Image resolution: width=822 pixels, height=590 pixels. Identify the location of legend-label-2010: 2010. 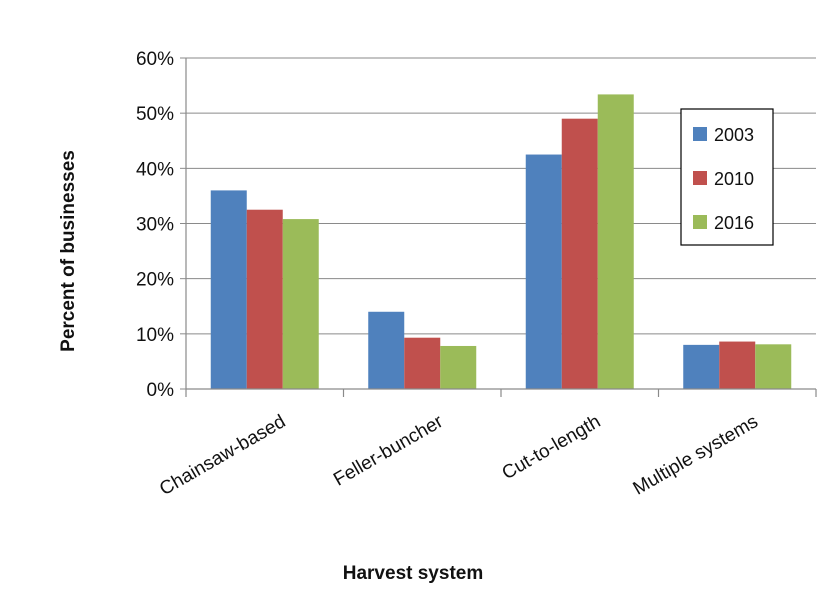
(734, 179).